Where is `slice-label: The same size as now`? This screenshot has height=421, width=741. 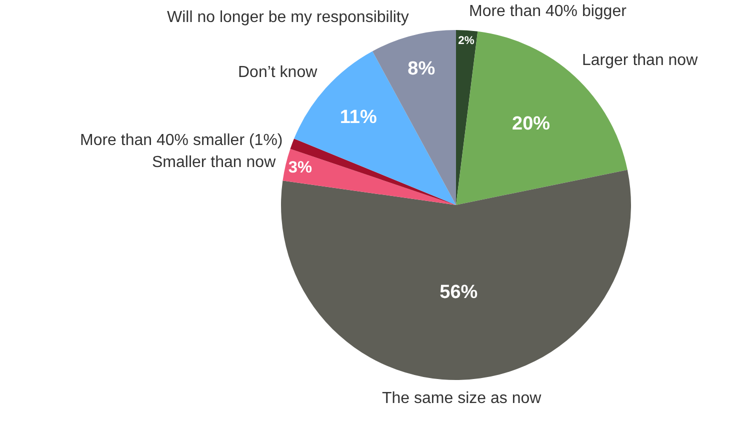 slice-label: The same size as now is located at coordinates (462, 398).